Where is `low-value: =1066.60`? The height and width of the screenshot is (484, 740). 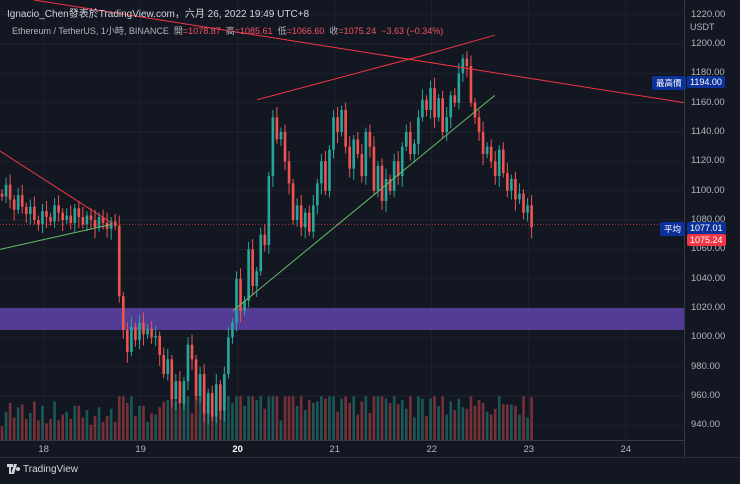 low-value: =1066.60 is located at coordinates (305, 31).